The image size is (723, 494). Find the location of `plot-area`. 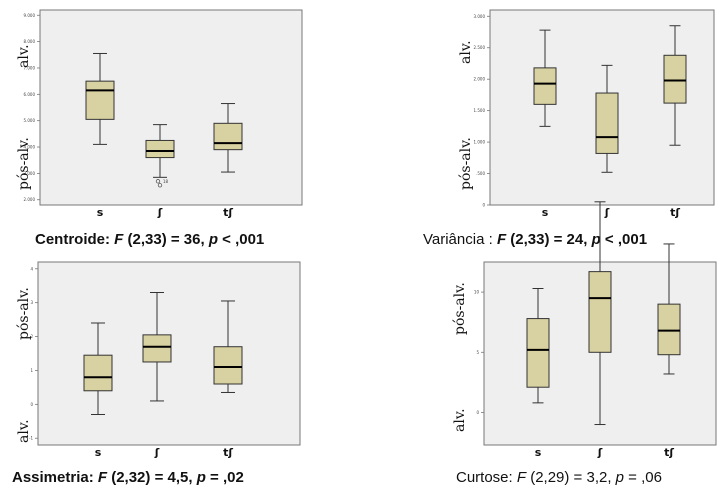

plot-area is located at coordinates (171, 107).